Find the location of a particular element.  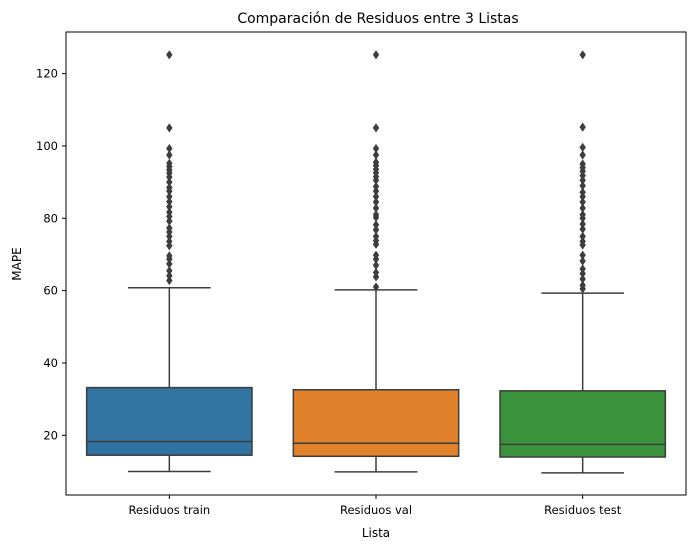

y-tick-label: 40 is located at coordinates (50, 363).